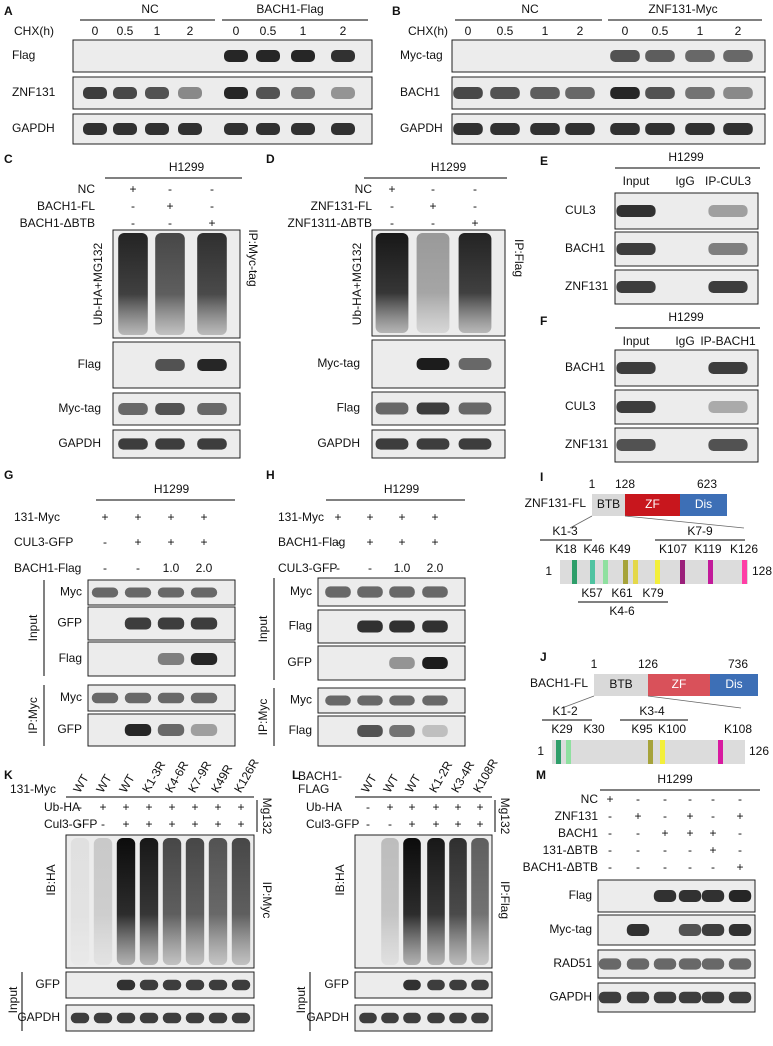 The width and height of the screenshot is (773, 1046). Describe the element at coordinates (679, 684) in the screenshot. I see `domain-label: ZF` at that location.